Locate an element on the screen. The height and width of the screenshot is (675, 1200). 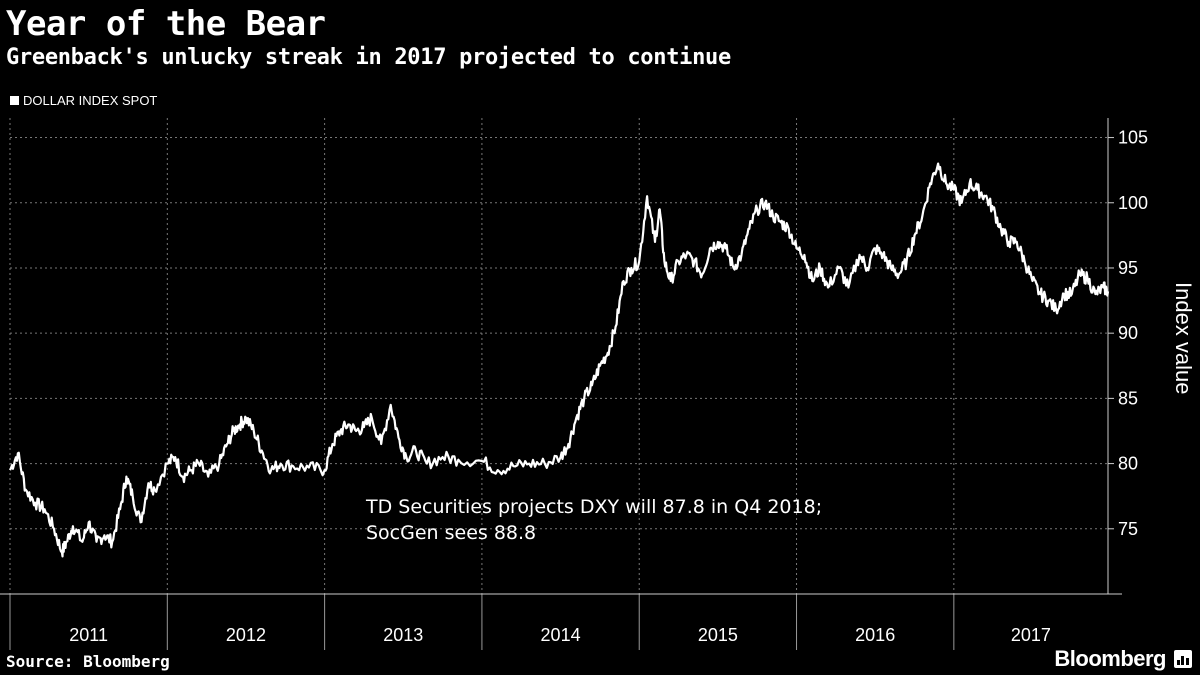
y-tick-label: 85 is located at coordinates (1128, 398).